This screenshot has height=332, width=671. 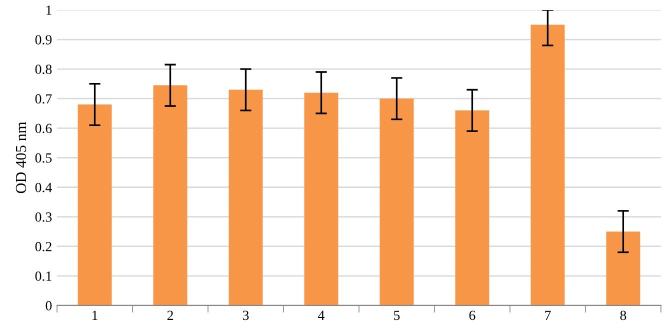 I want to click on x-tick-label: 1, so click(x=95, y=315).